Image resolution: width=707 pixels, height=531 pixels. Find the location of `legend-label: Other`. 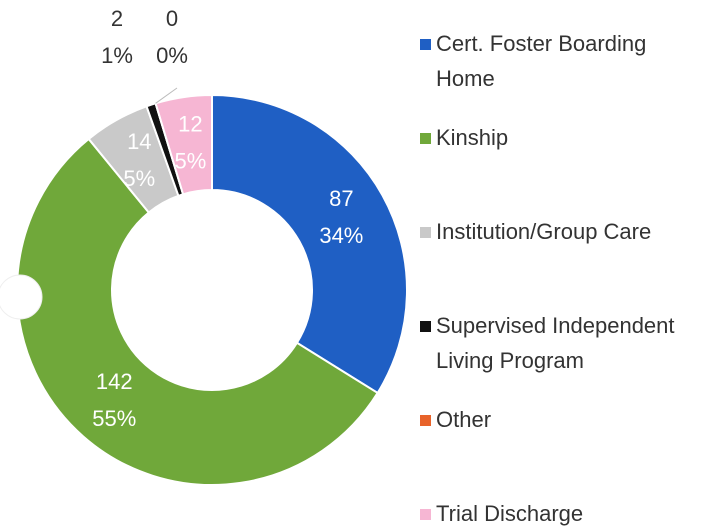

legend-label: Other is located at coordinates (463, 419).